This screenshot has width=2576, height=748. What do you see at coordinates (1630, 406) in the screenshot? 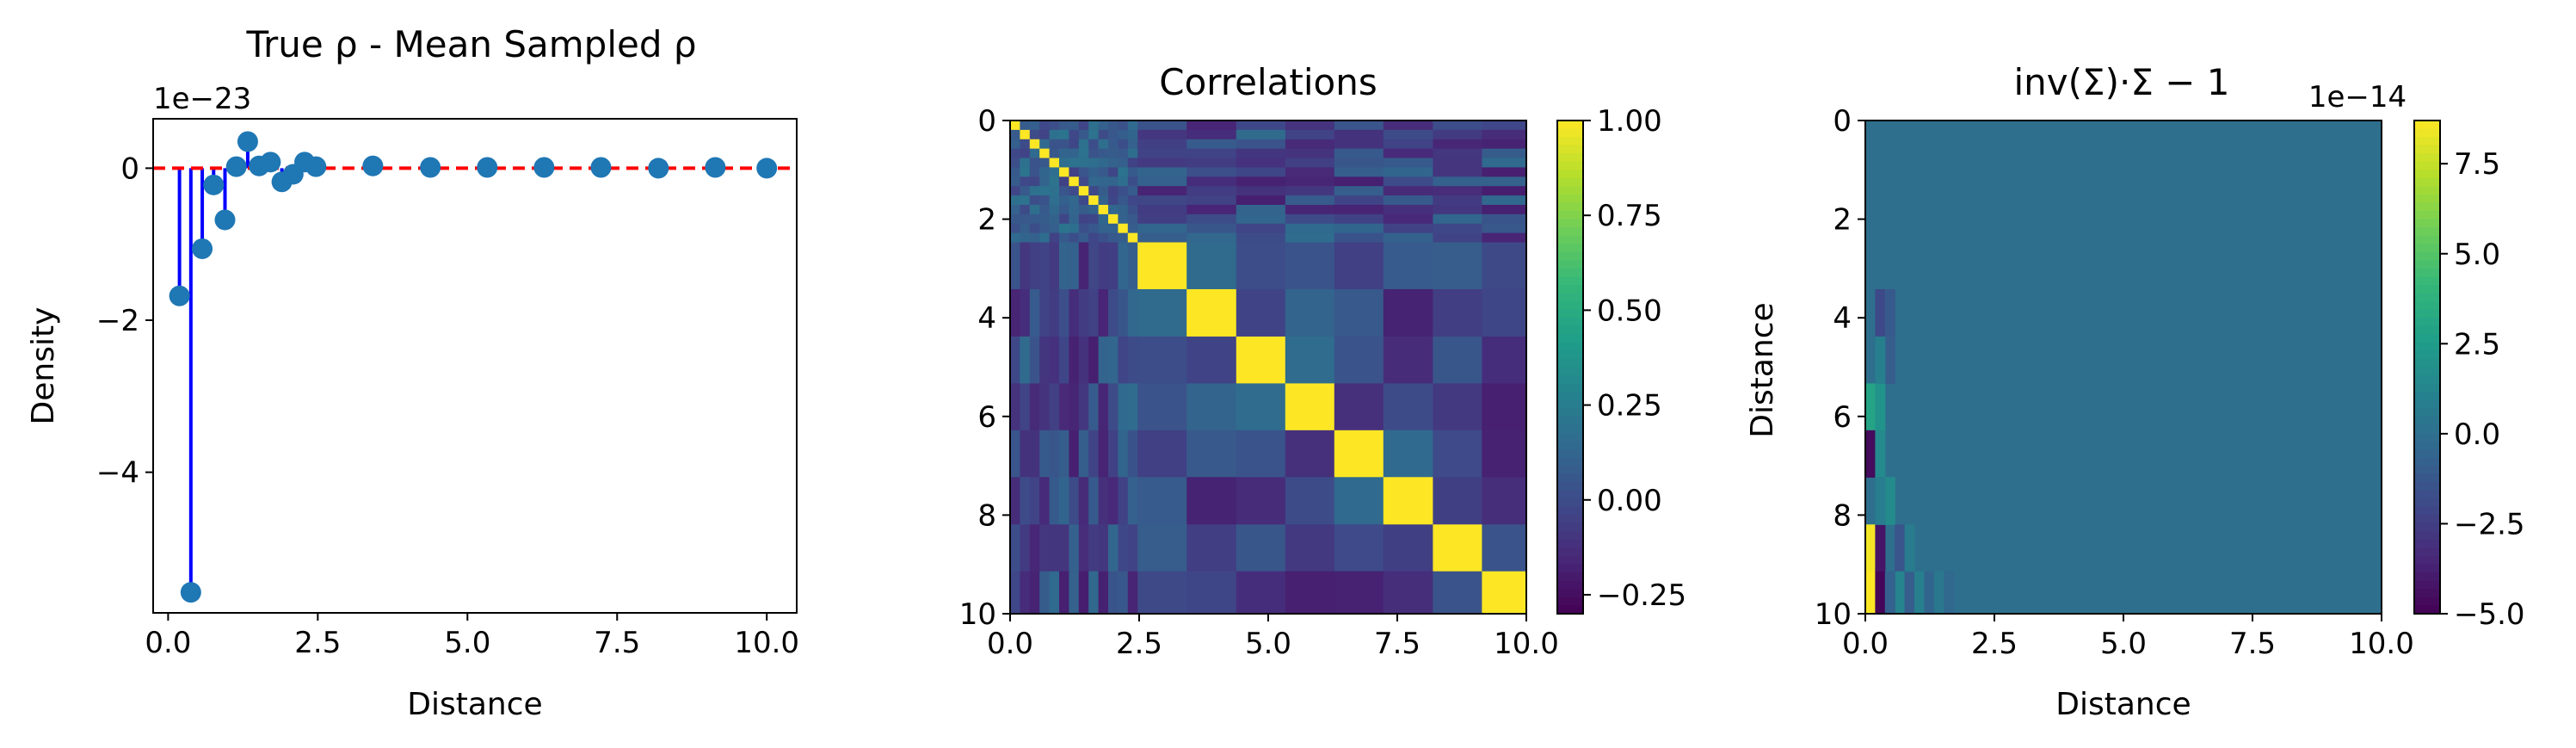
I see `colorbar-tick-label: 0.25` at bounding box center [1630, 406].